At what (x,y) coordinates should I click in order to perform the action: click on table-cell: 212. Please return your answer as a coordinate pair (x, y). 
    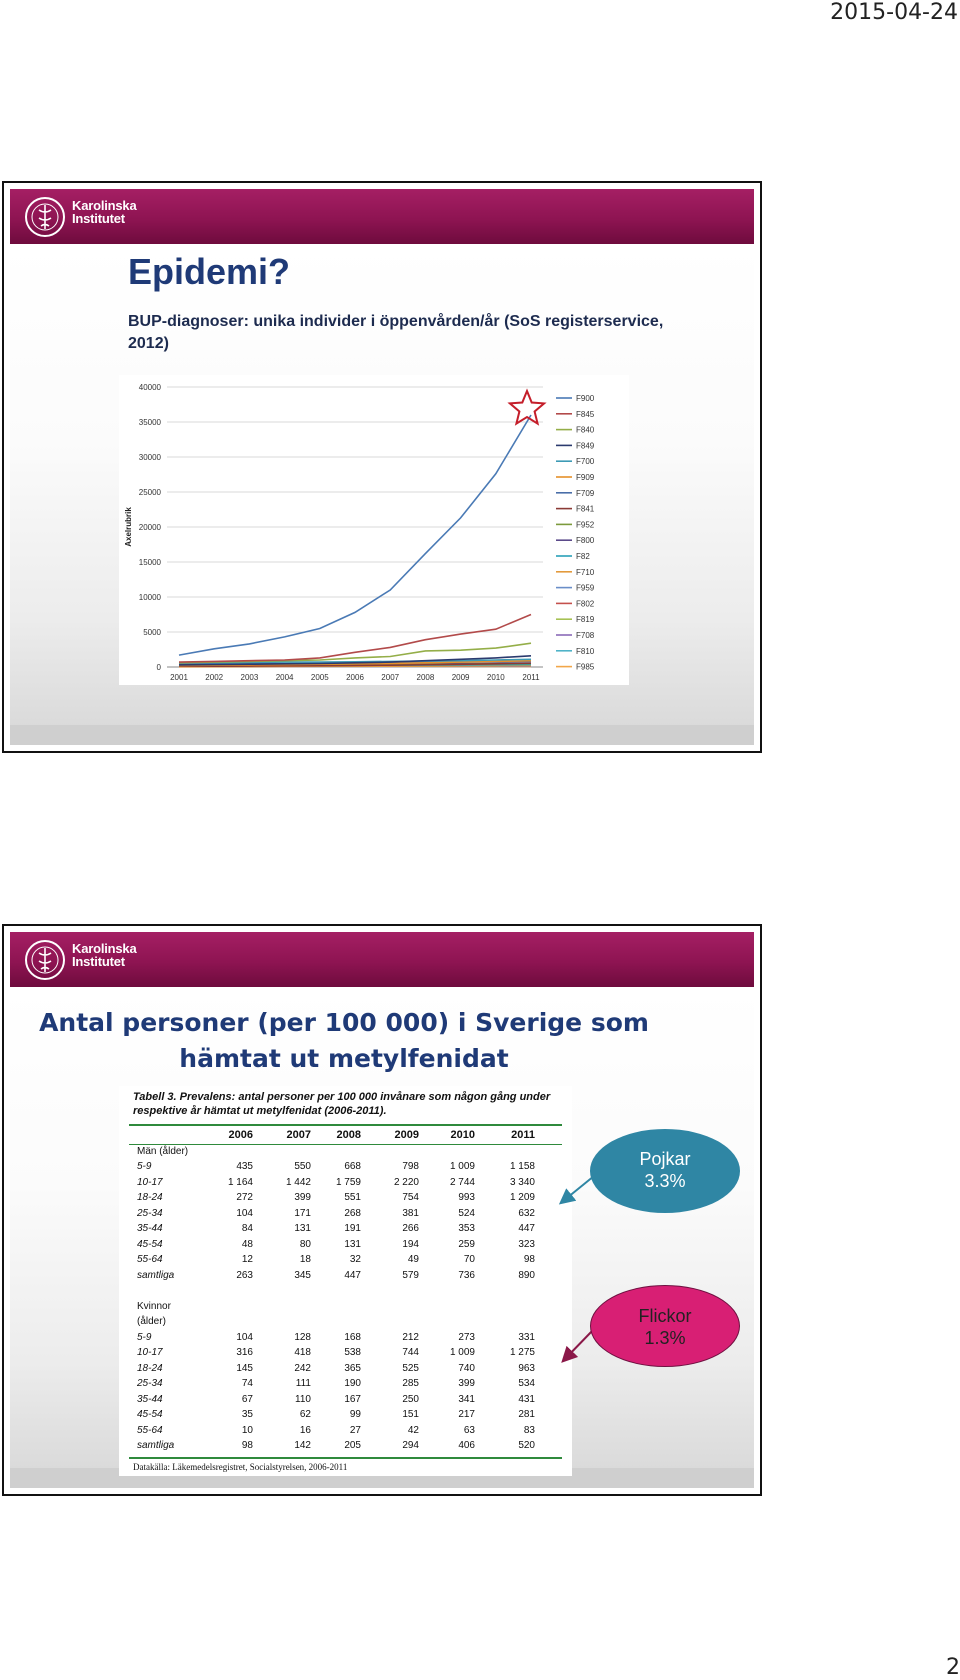
    Looking at the image, I should click on (410, 1337).